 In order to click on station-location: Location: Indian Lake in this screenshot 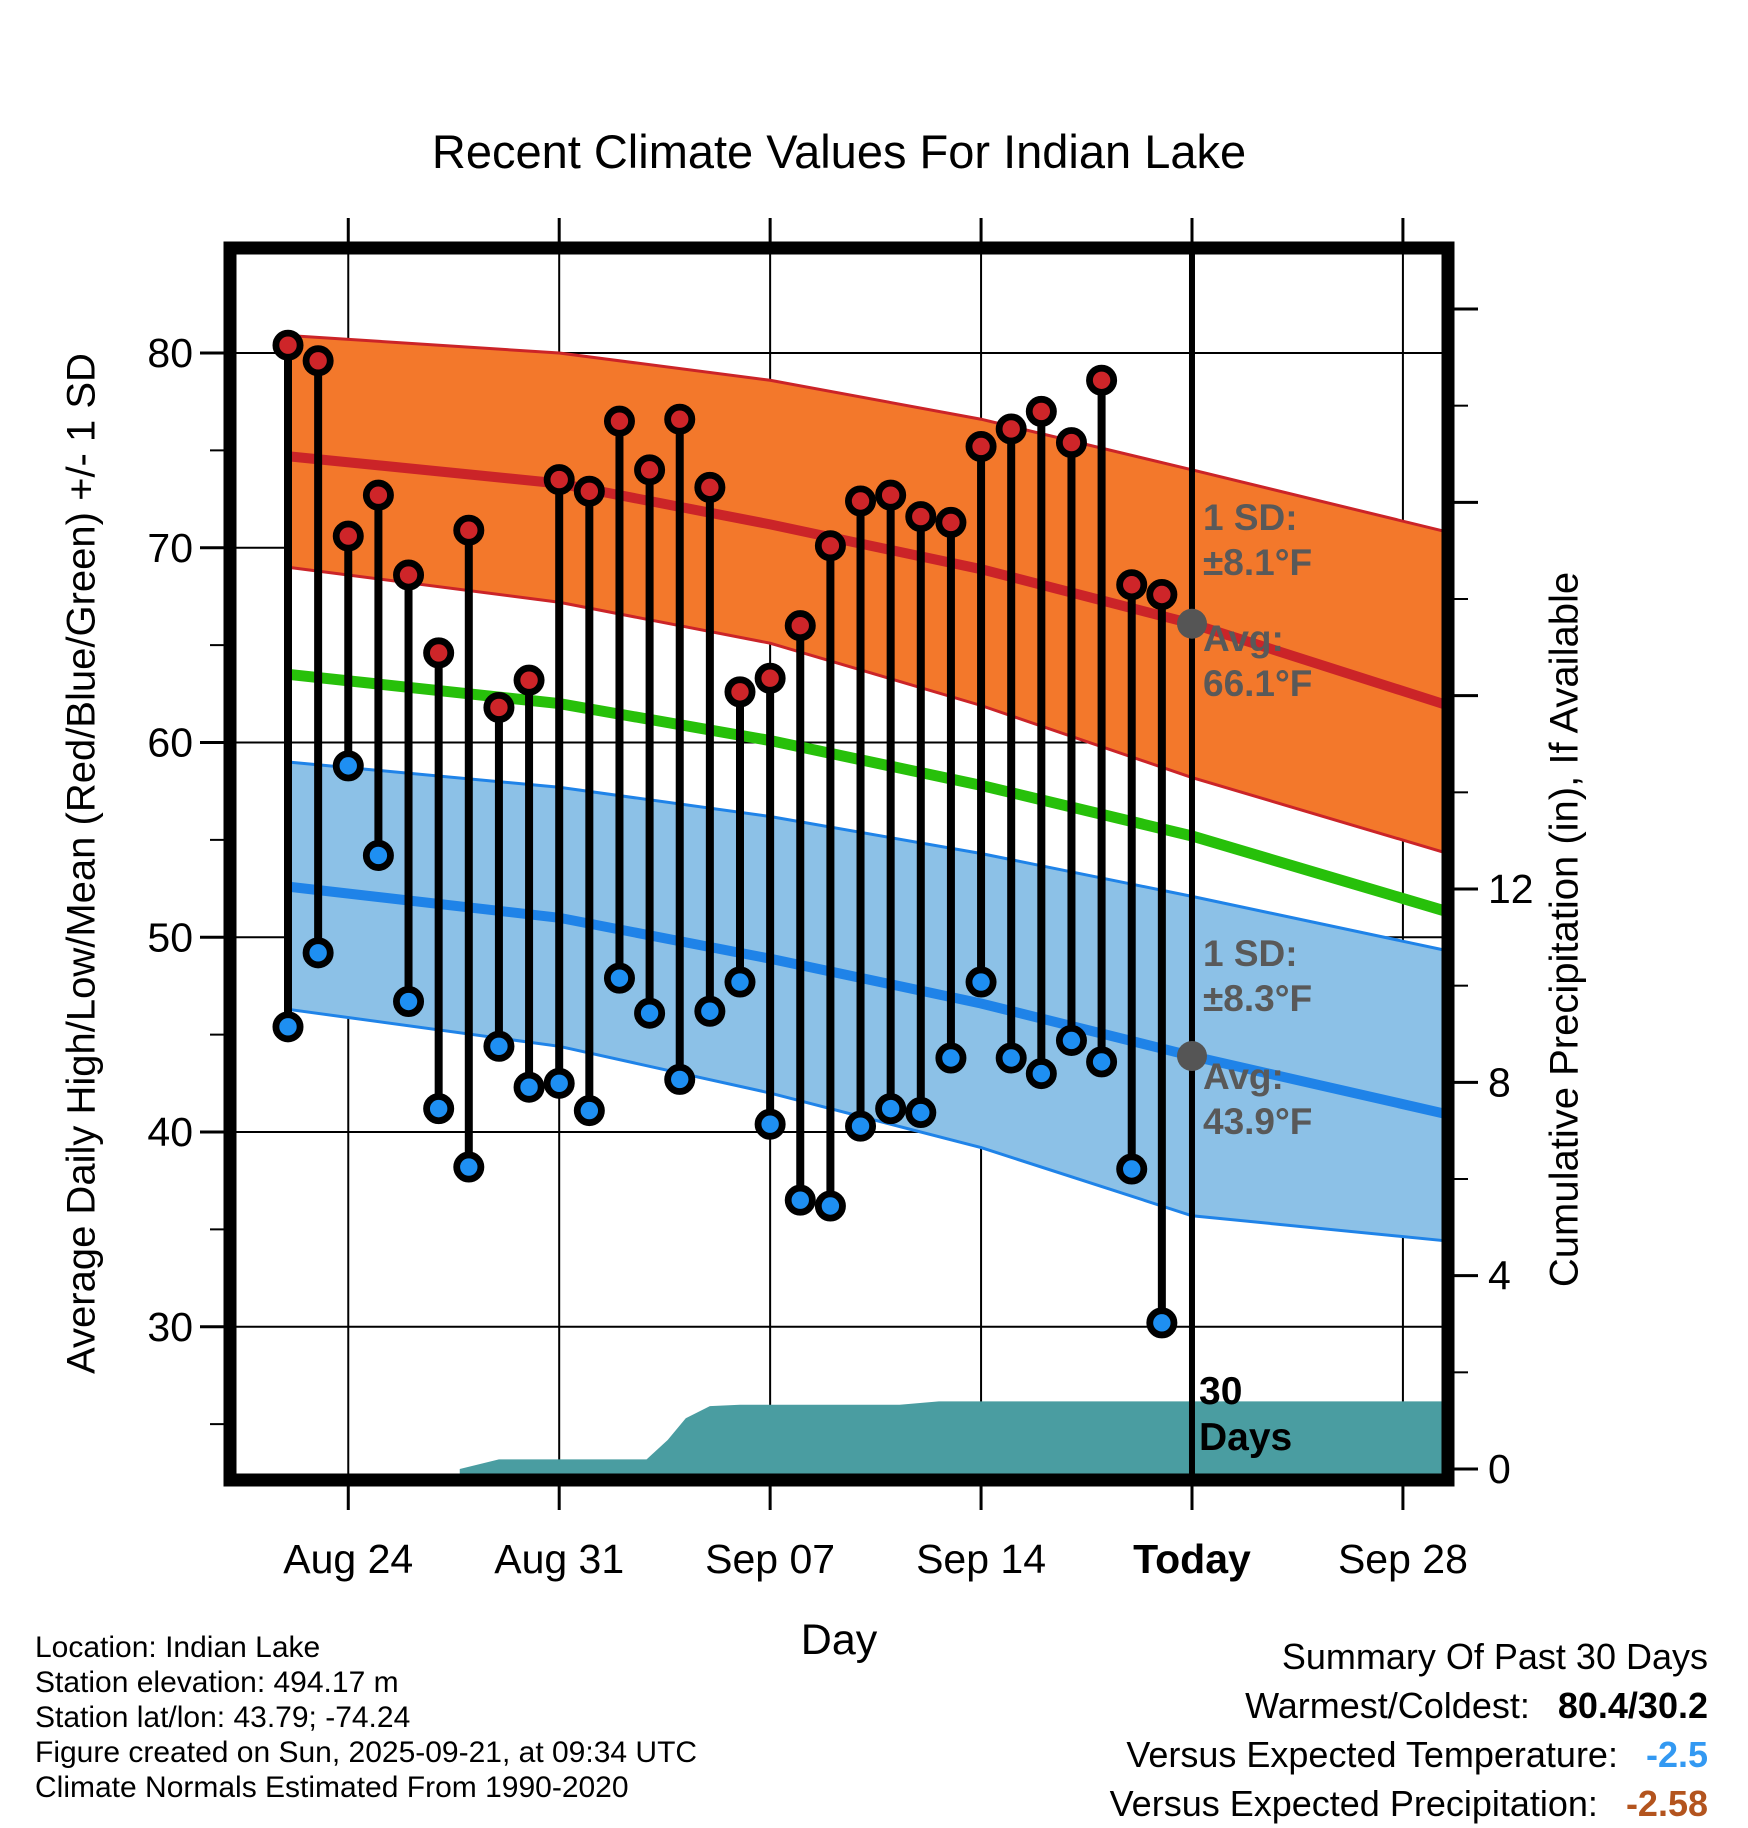, I will do `click(178, 1647)`.